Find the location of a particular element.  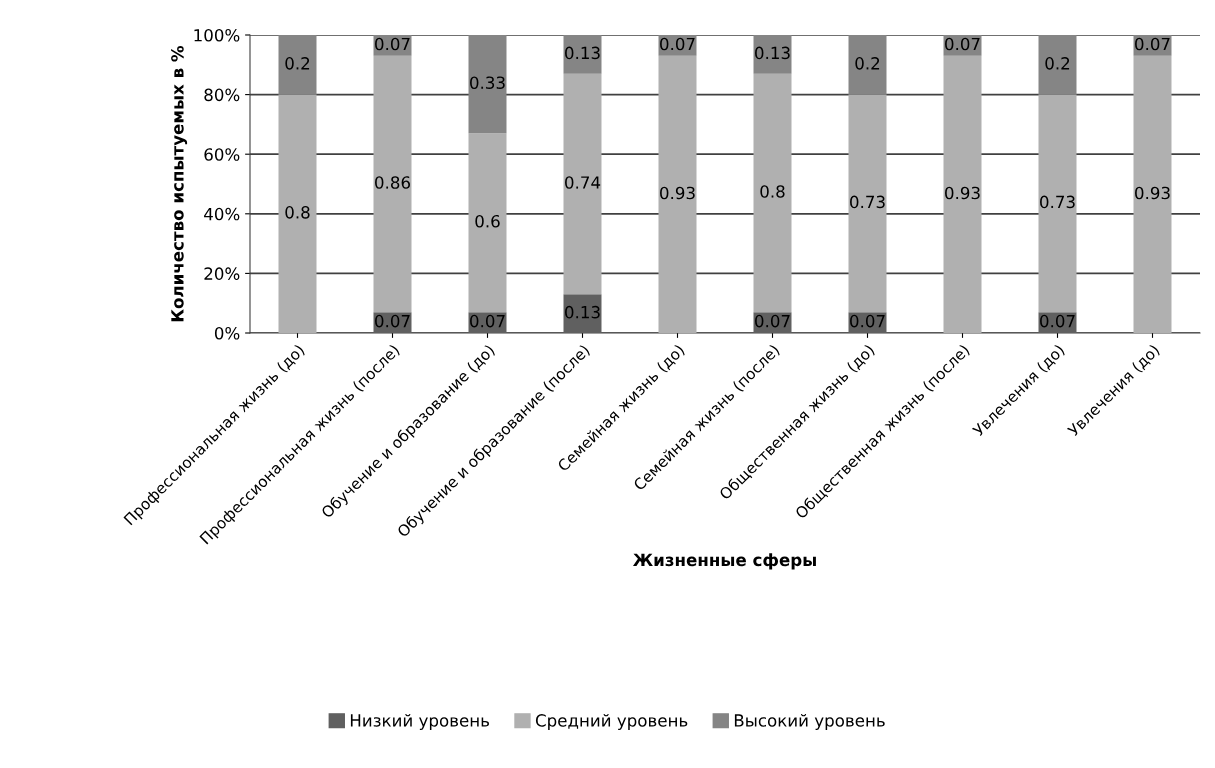

legend-label: Средний уровень is located at coordinates (611, 721).